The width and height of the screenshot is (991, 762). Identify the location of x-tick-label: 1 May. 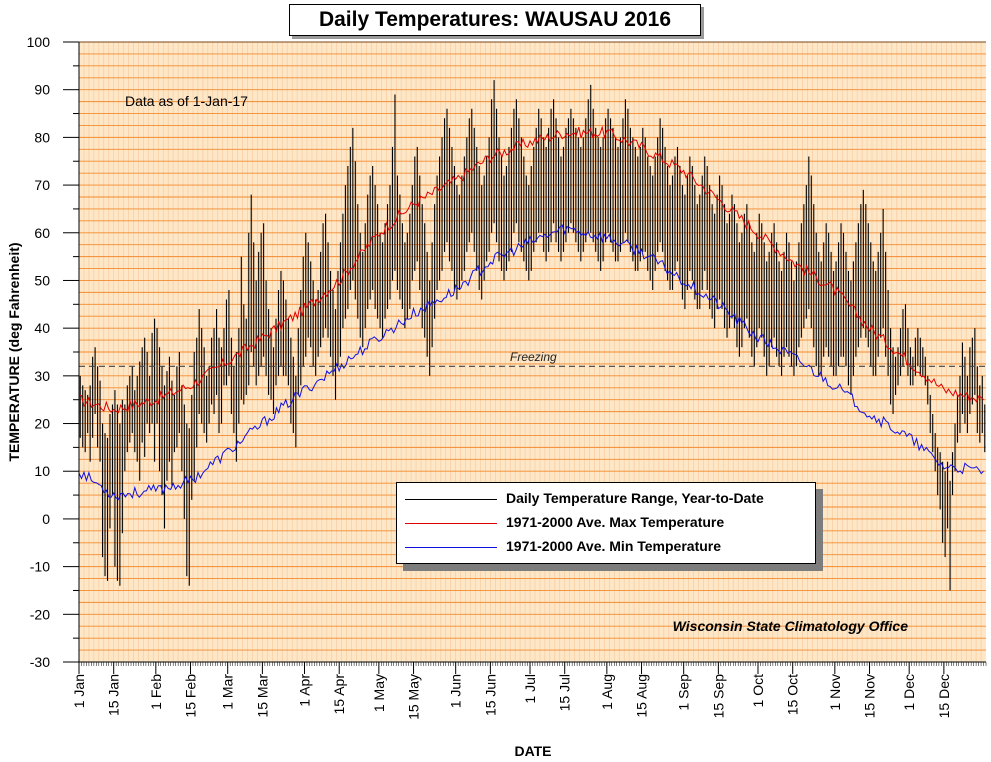
(379, 693).